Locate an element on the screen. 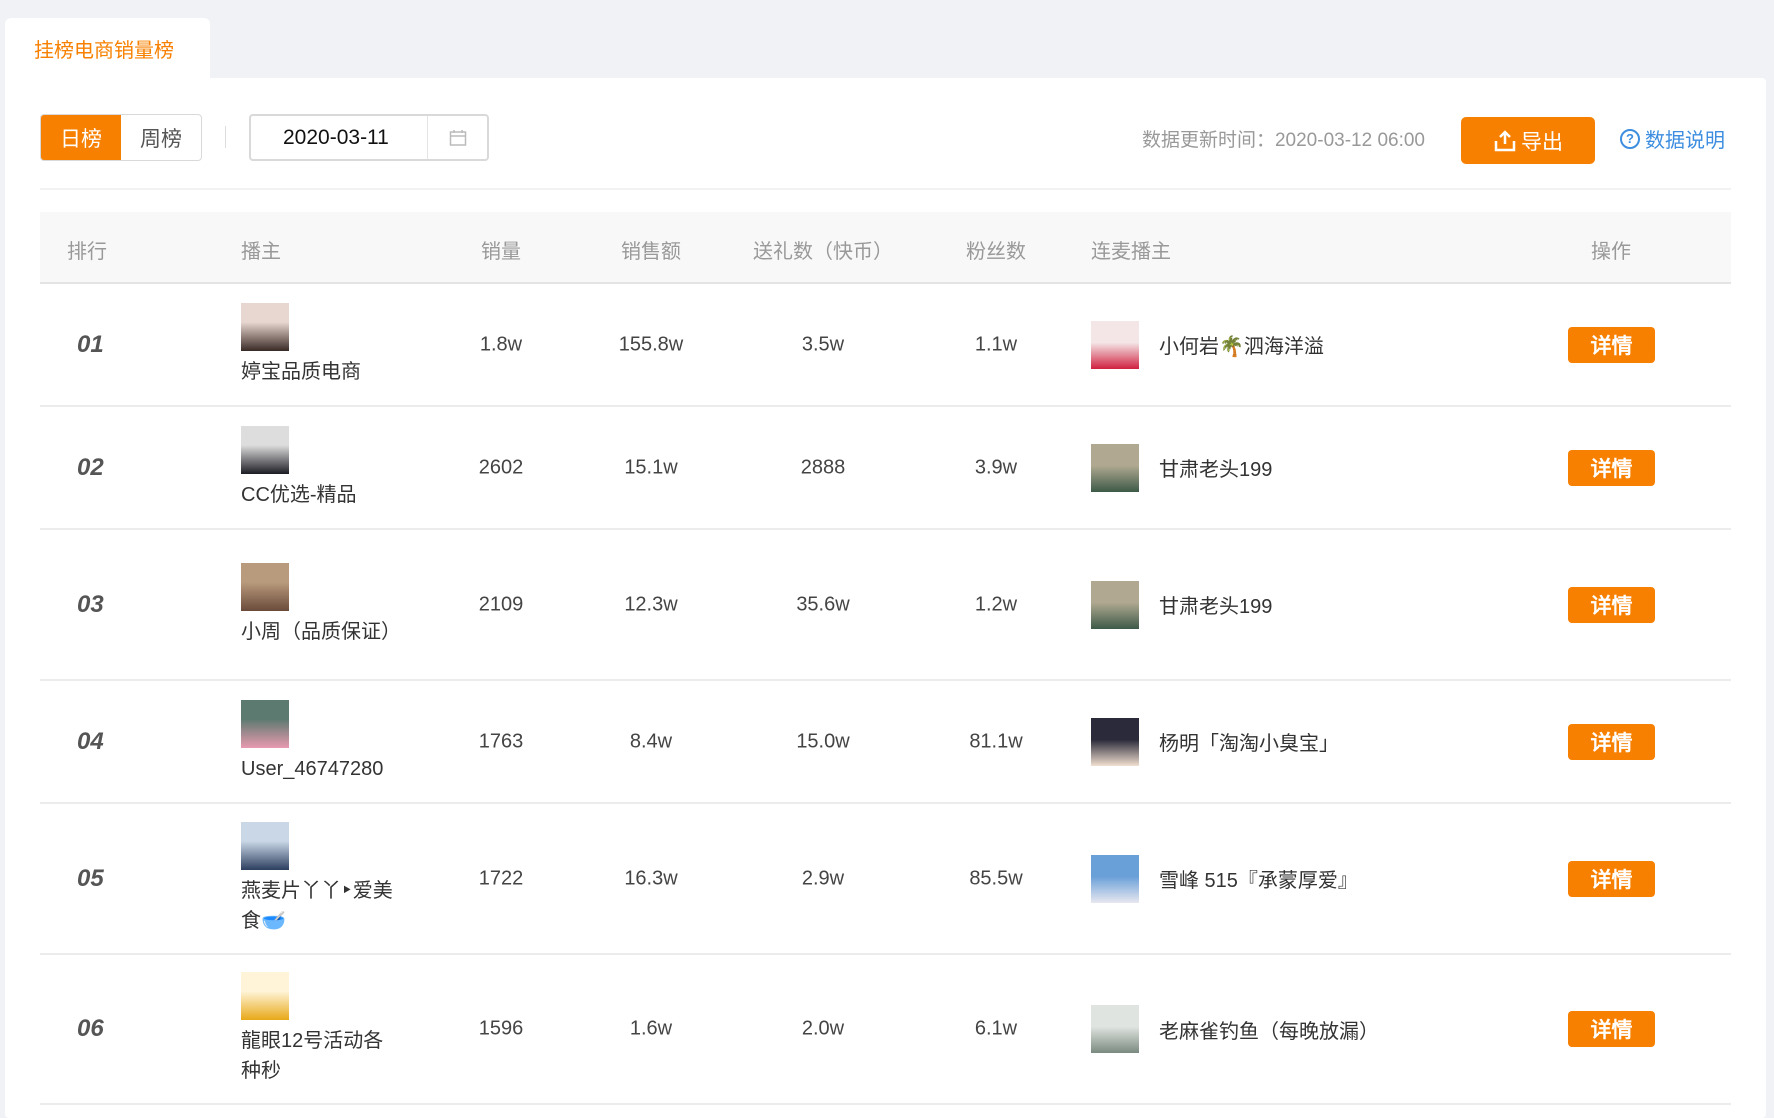 The width and height of the screenshot is (1774, 1118). daily-button: 日榜 is located at coordinates (81, 137).